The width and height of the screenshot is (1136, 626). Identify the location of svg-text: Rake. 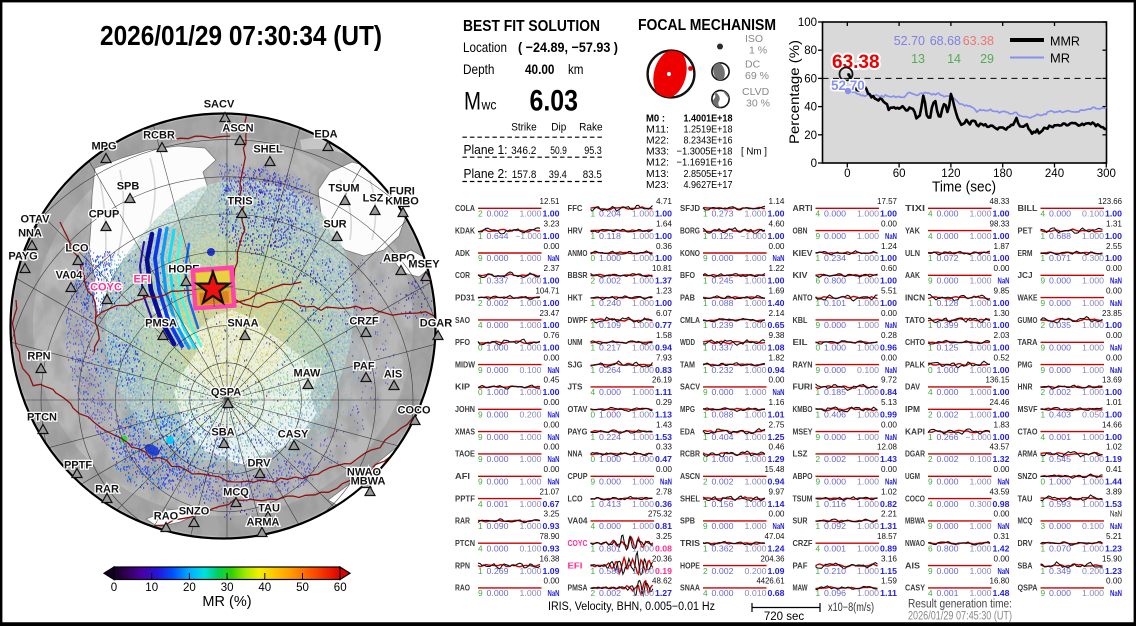
(591, 127).